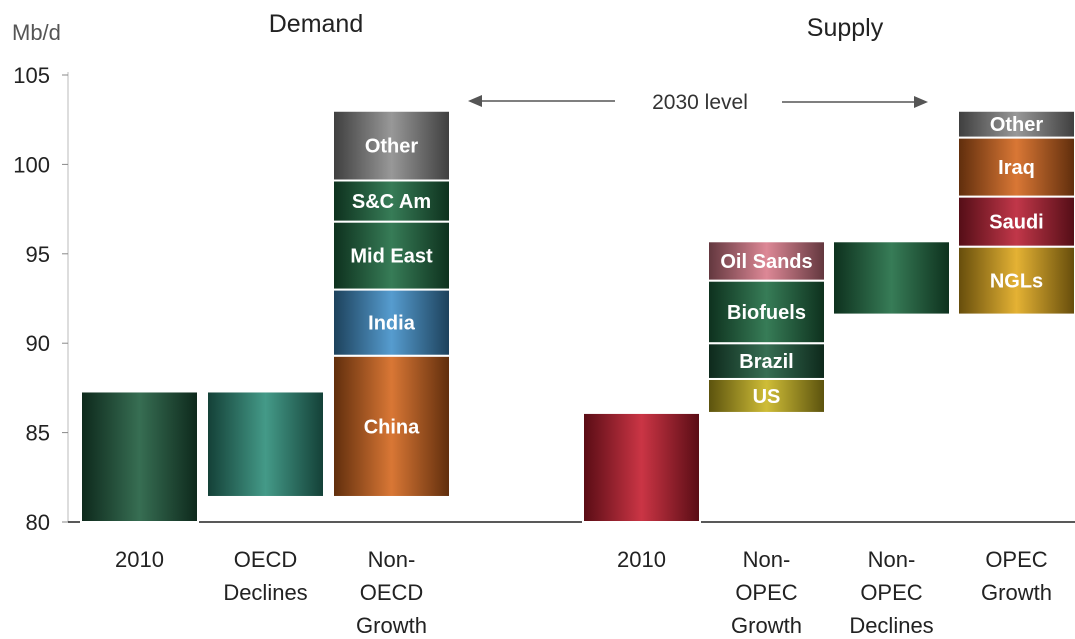 Image resolution: width=1075 pixels, height=639 pixels. I want to click on segment-label: China, so click(392, 427).